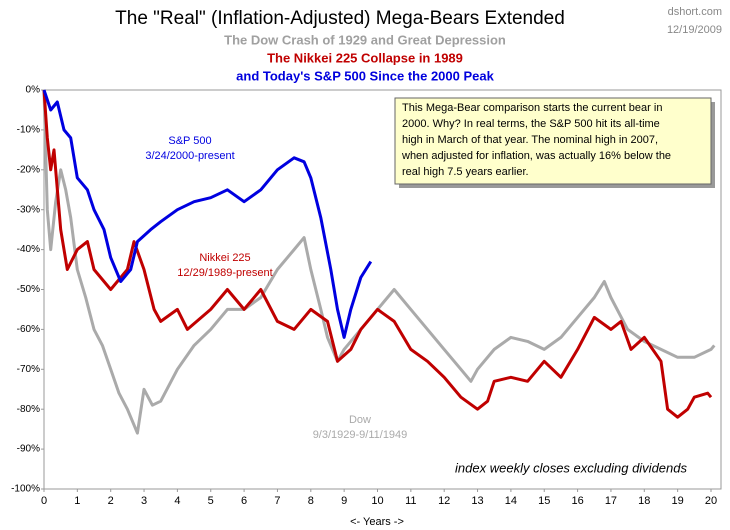 Image resolution: width=730 pixels, height=530 pixels. What do you see at coordinates (244, 501) in the screenshot?
I see `x-tick-label: 6` at bounding box center [244, 501].